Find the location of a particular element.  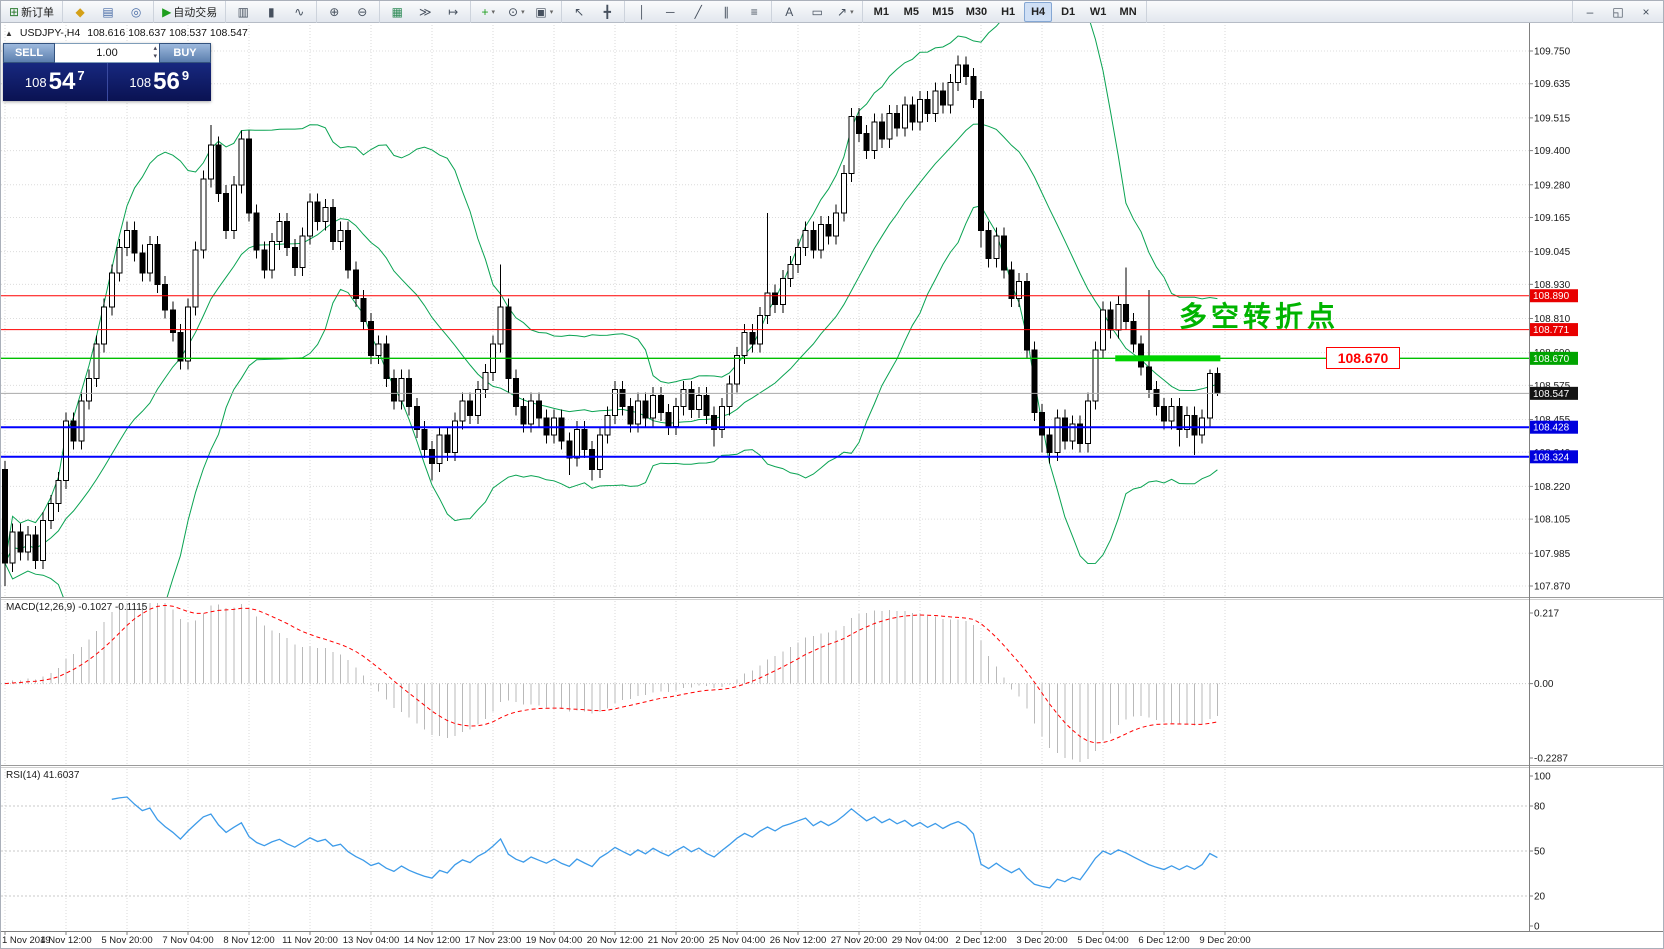

tile-windows-button: ▦ is located at coordinates (397, 12).